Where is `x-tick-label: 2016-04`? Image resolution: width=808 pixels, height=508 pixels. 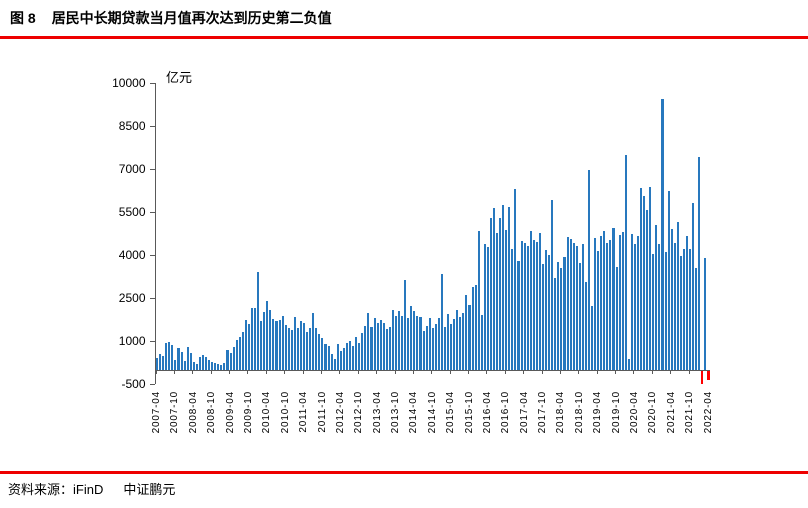
x-tick-label: 2016-04 is located at coordinates (487, 412).